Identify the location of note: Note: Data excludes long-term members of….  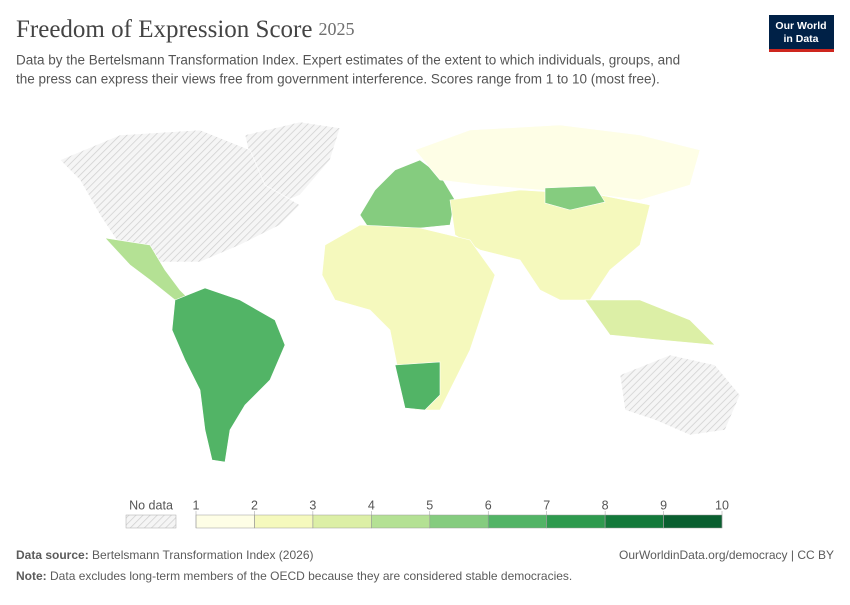
(294, 576).